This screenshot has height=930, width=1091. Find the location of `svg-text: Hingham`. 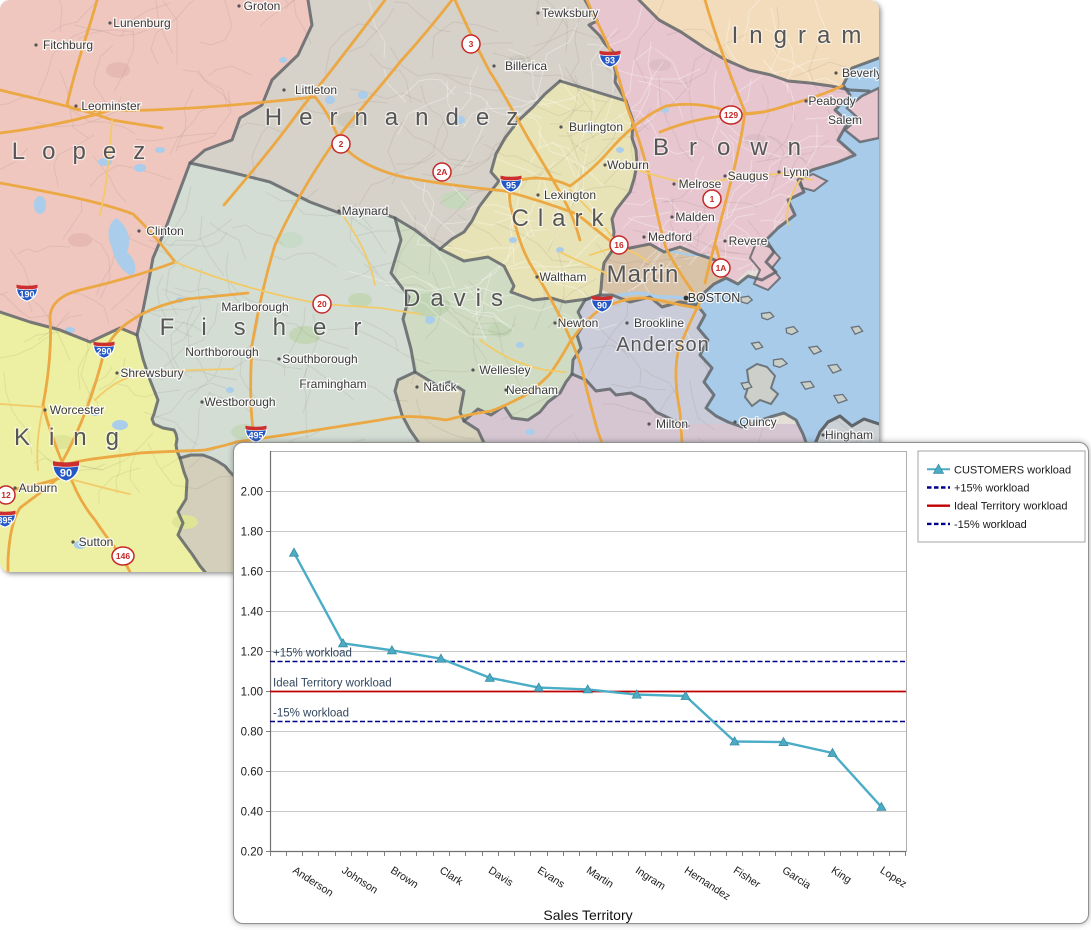

svg-text: Hingham is located at coordinates (849, 435).